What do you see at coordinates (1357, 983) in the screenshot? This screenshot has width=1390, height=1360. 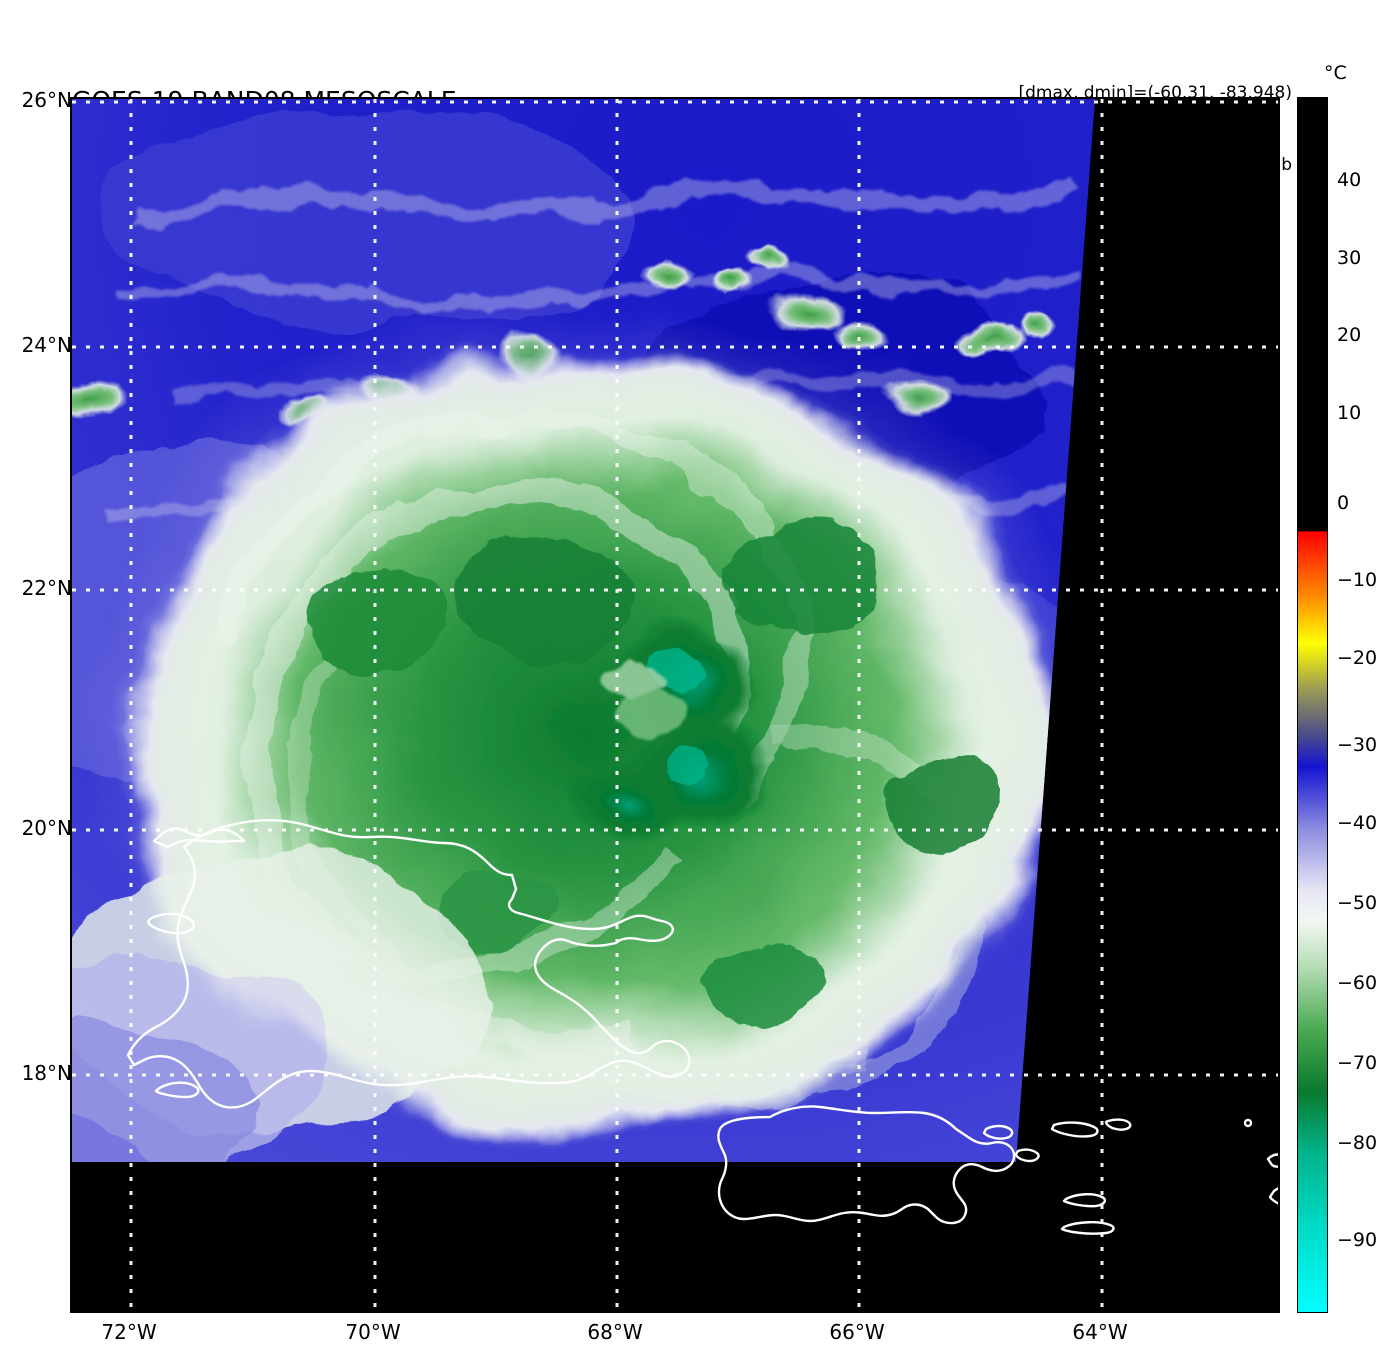 I see `colorbar-tick-n60: −60` at bounding box center [1357, 983].